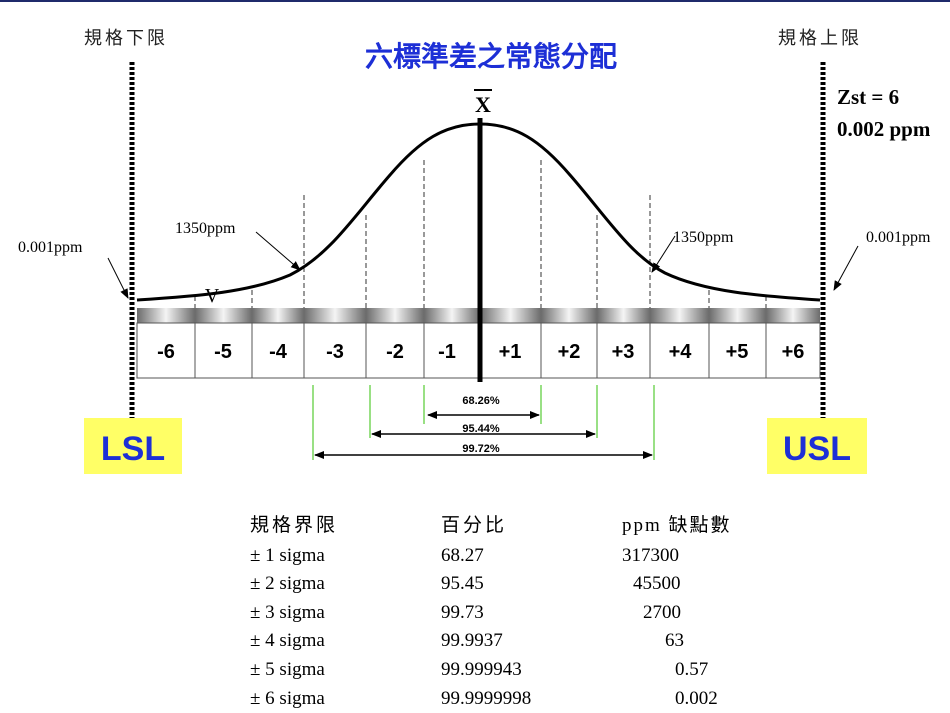  Describe the element at coordinates (481, 449) in the screenshot. I see `range-label-3-sigma: 99.72%` at that location.